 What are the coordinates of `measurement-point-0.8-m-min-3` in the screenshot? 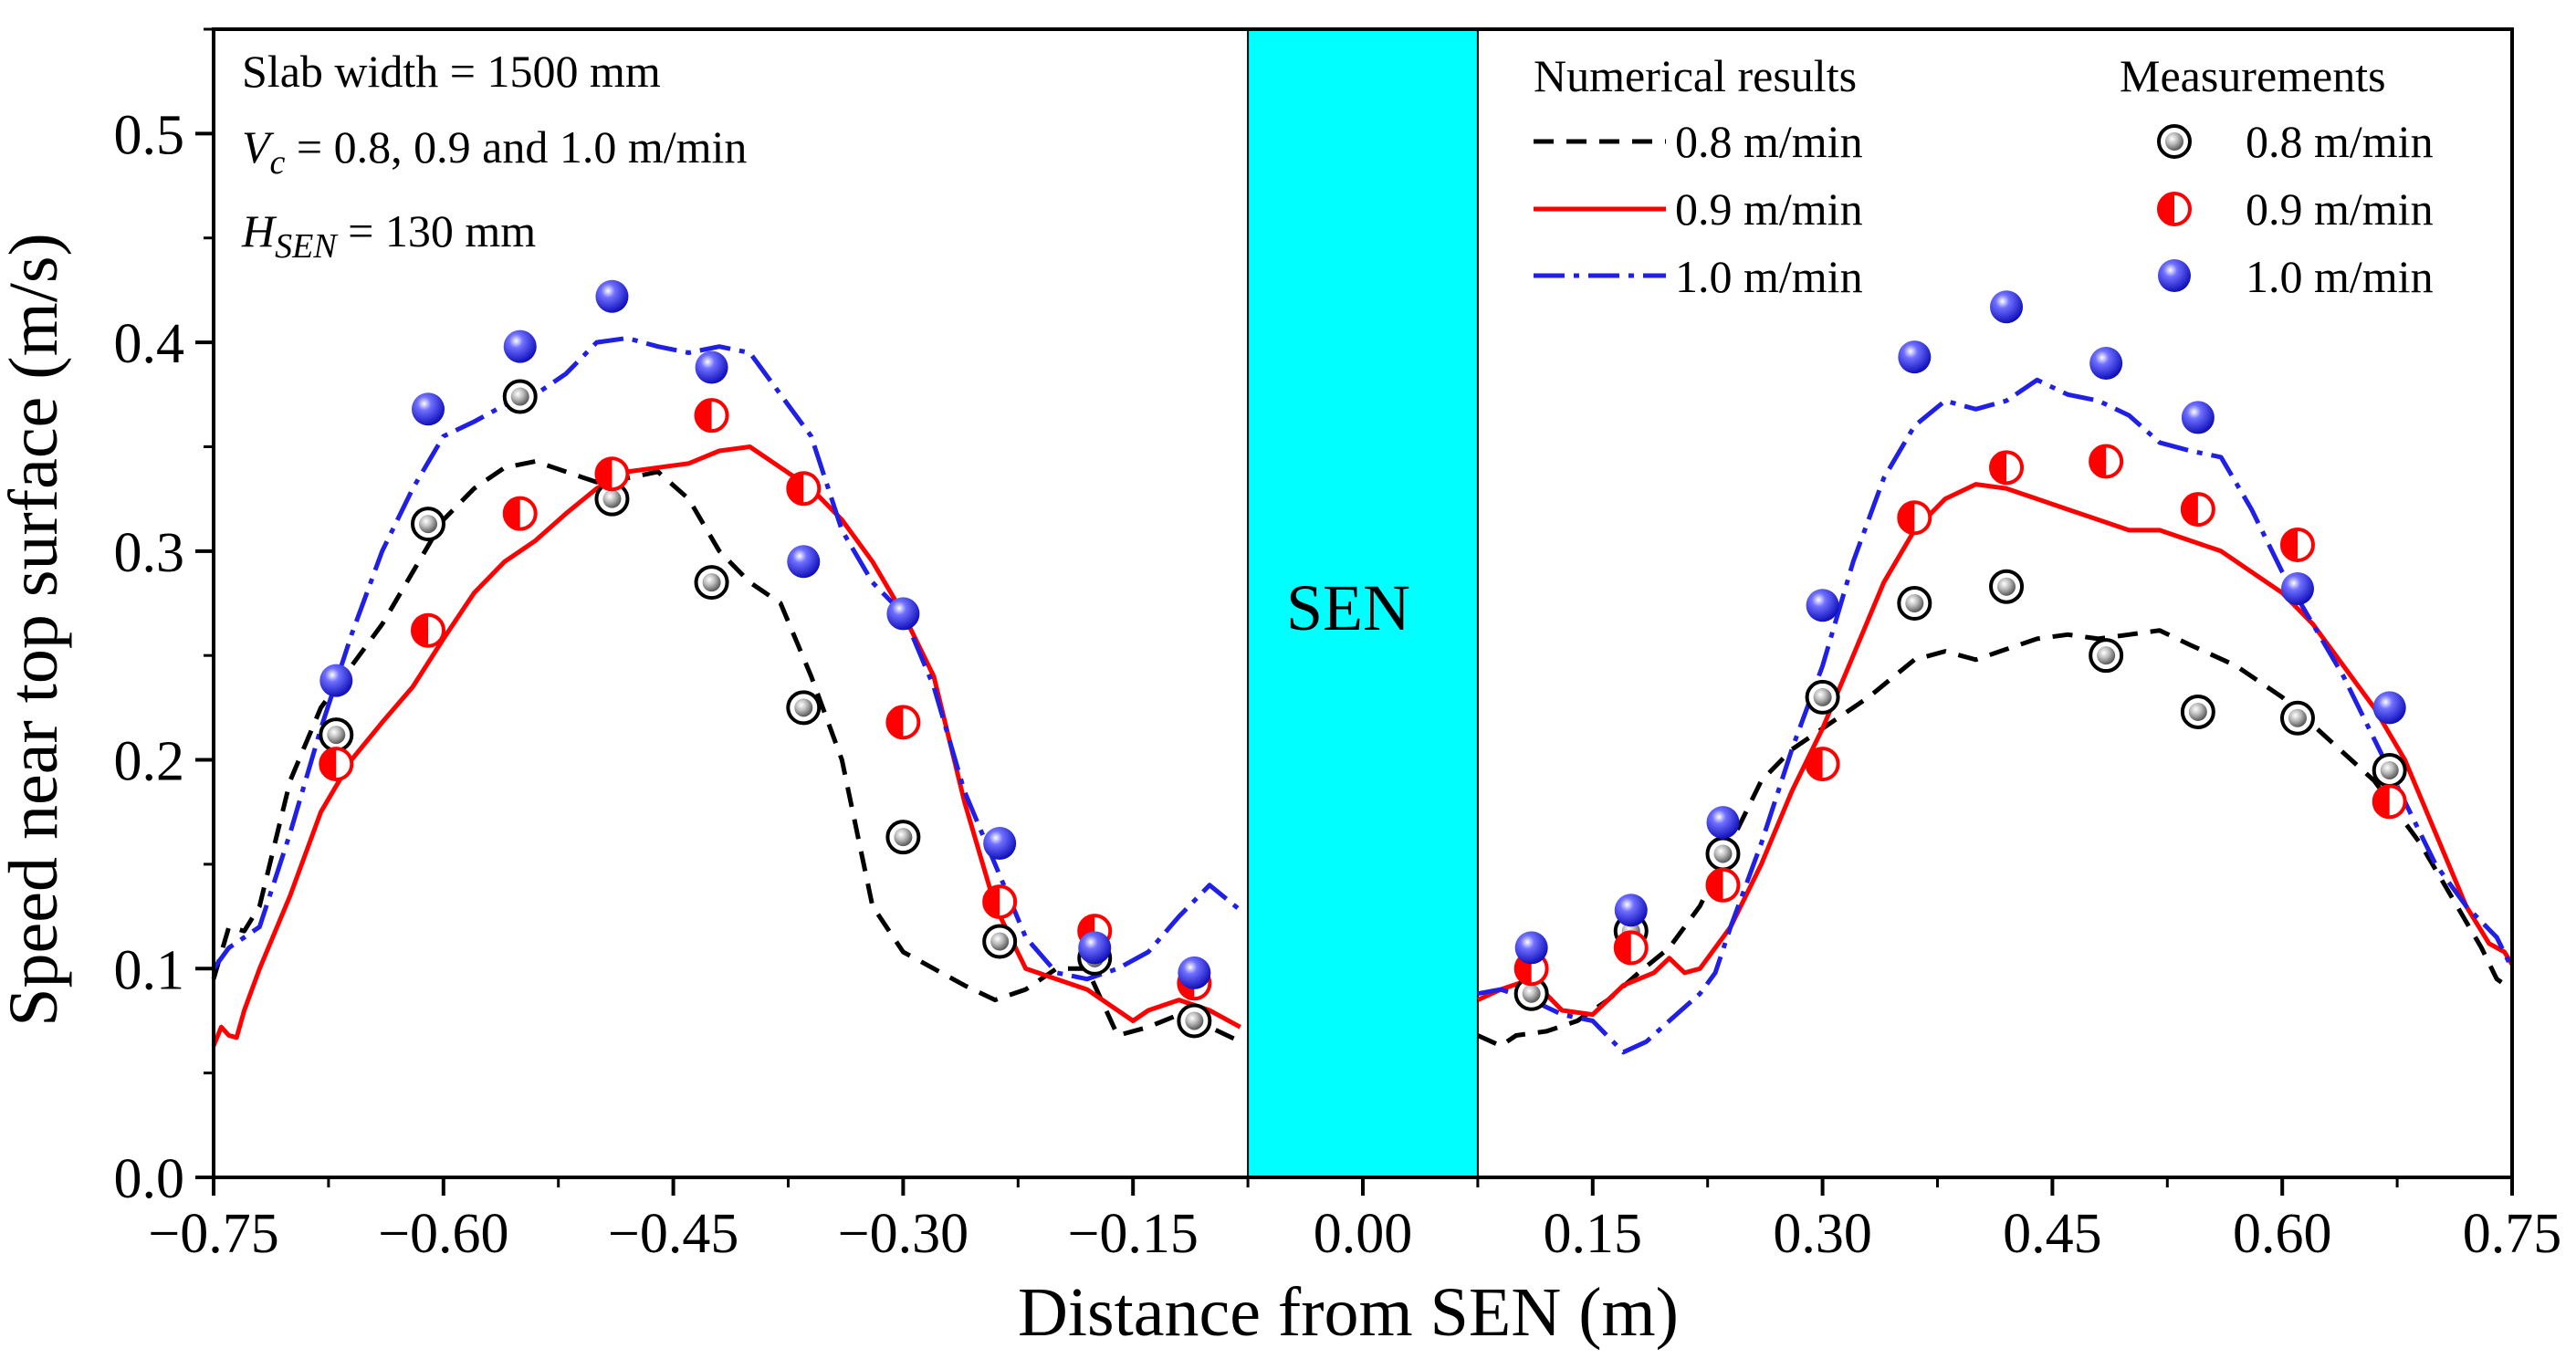 It's located at (612, 499).